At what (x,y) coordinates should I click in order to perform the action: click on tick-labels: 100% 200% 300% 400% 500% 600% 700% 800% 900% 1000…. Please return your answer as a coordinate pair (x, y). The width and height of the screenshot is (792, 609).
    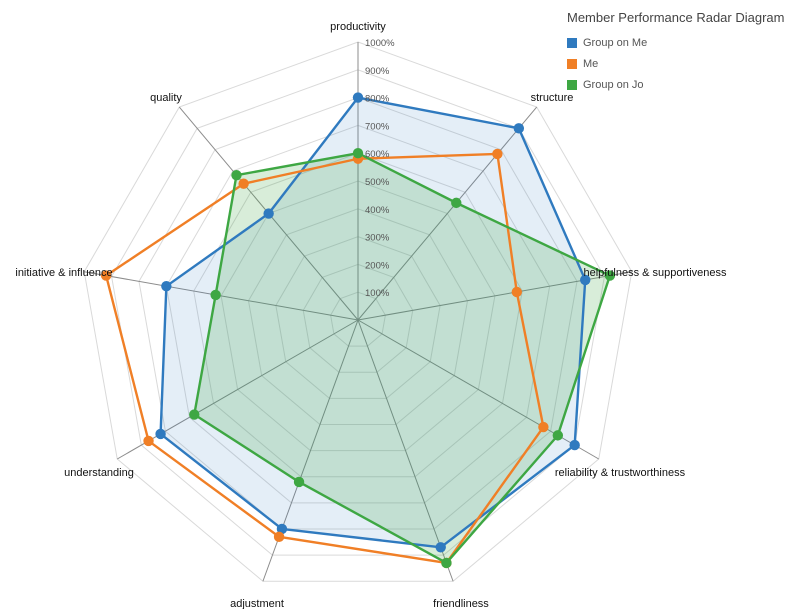
    Looking at the image, I should click on (380, 168).